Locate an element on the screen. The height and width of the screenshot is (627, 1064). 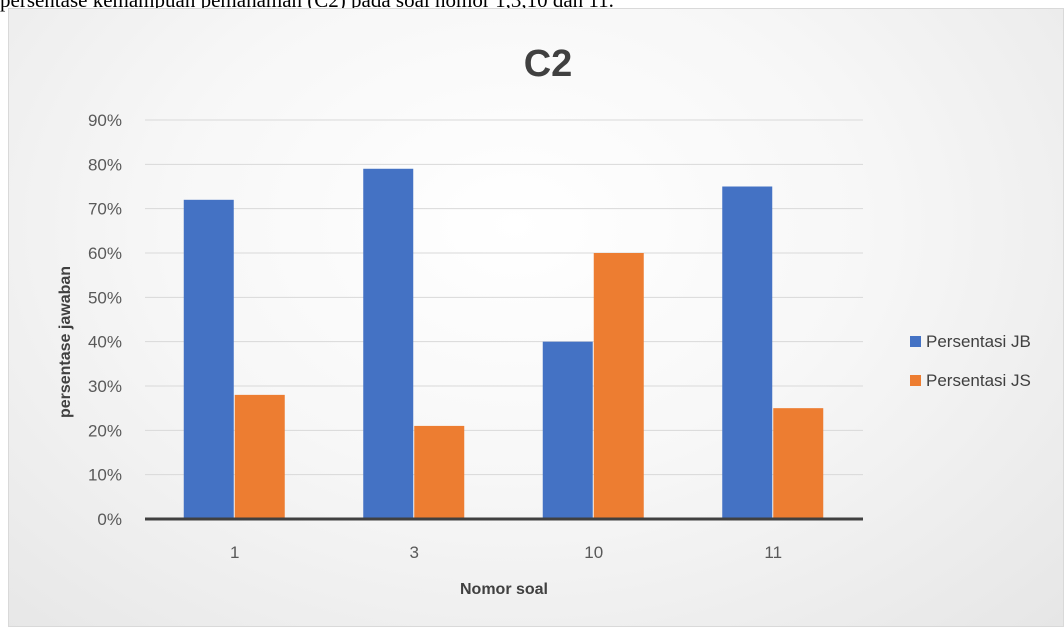
y-tick-label: 10% is located at coordinates (105, 475).